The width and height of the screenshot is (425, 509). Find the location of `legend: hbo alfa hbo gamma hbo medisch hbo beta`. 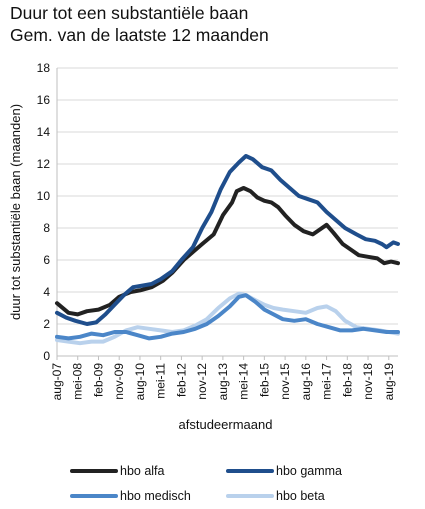

legend: hbo alfa hbo gamma hbo medisch hbo beta is located at coordinates (206, 483).